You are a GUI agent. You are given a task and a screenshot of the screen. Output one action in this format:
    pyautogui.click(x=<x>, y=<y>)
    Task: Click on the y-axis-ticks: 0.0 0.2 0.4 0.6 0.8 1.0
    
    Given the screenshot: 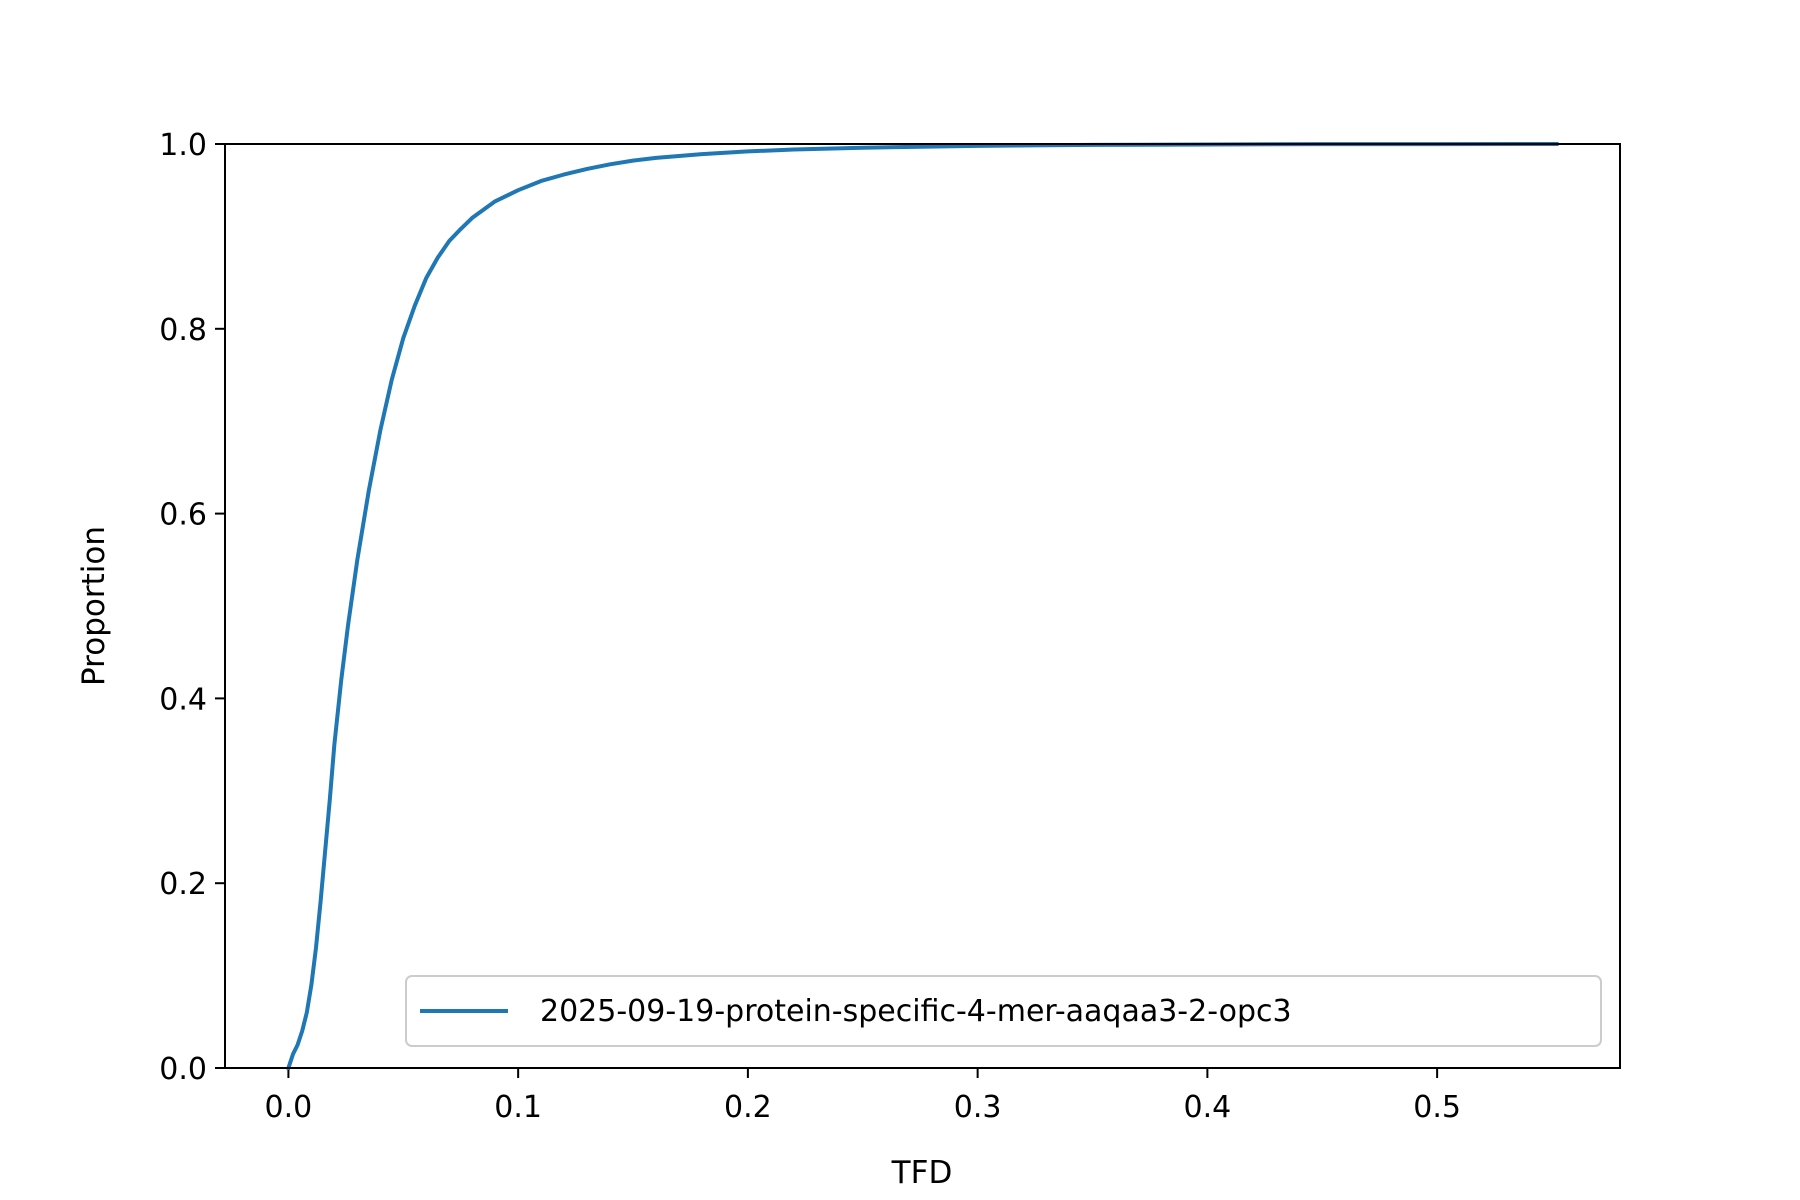 What is the action you would take?
    pyautogui.click(x=192, y=607)
    